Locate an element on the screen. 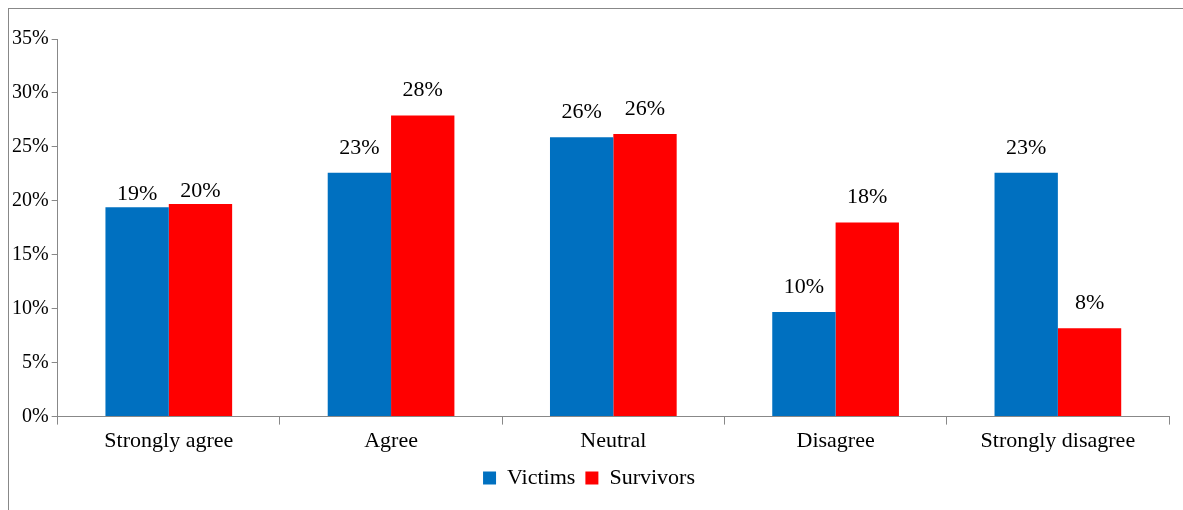 This screenshot has height=510, width=1183. x-tick-label: Agree is located at coordinates (391, 439).